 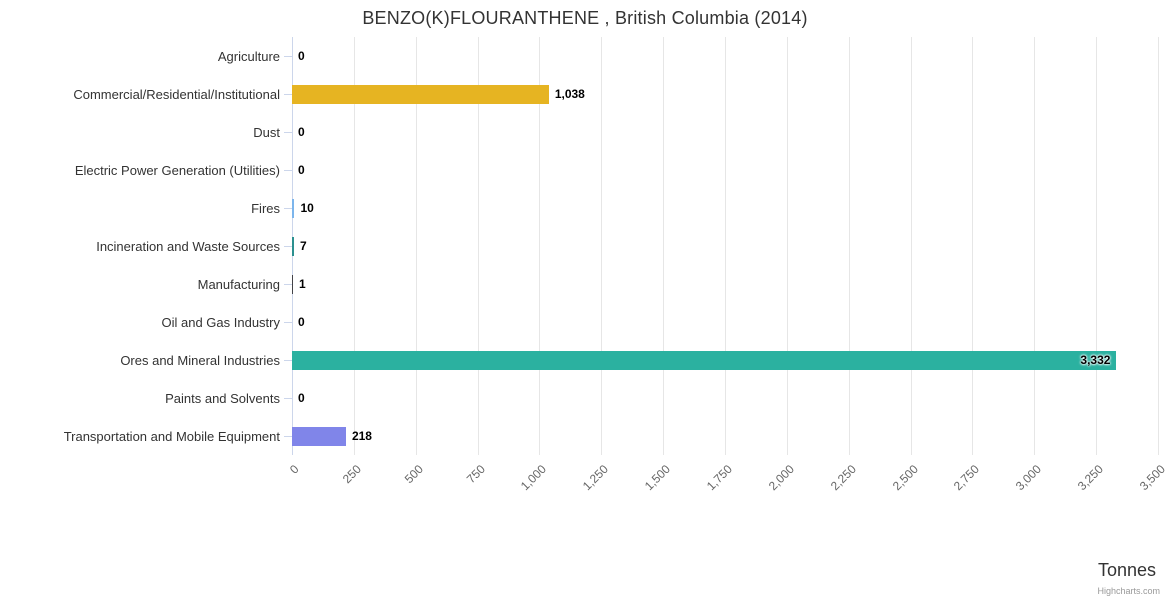 I want to click on chart-row: 3,332, so click(x=721, y=360).